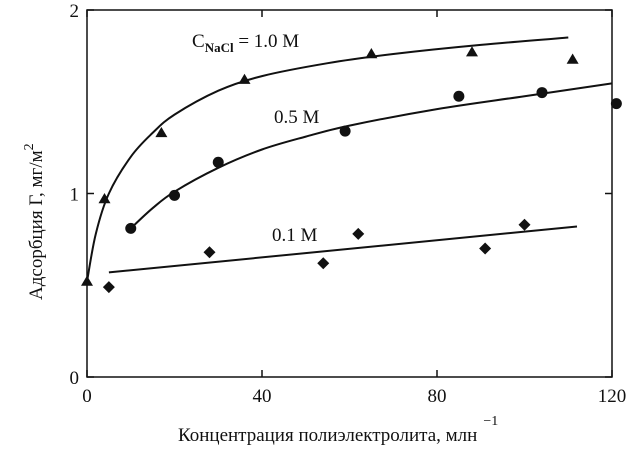  I want to click on series-label-3: 0.1 M, so click(295, 235).